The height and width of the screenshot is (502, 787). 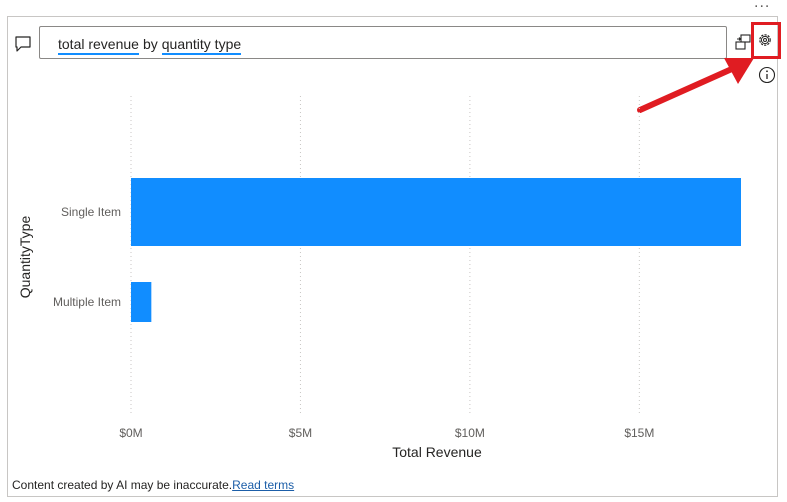 I want to click on highlight-box, so click(x=766, y=40).